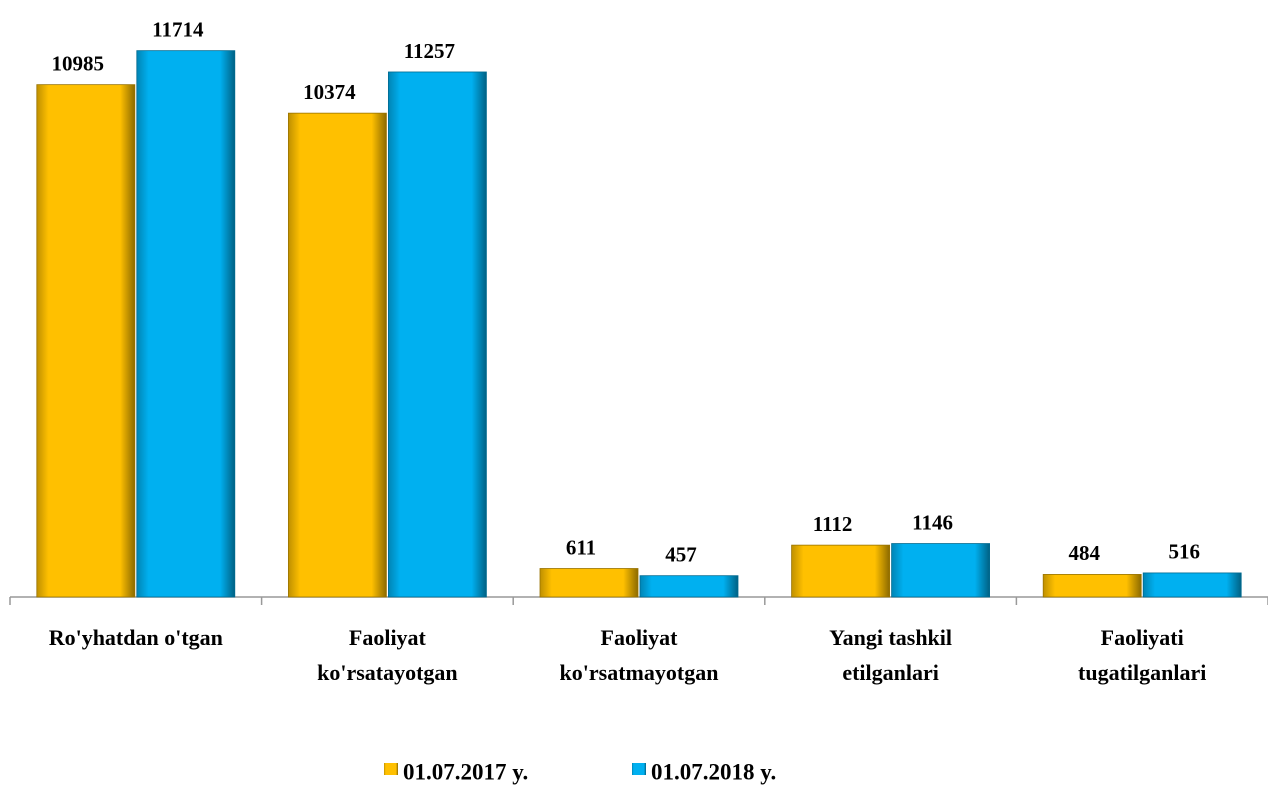 Image resolution: width=1268 pixels, height=787 pixels. I want to click on value-label: 10374, so click(329, 92).